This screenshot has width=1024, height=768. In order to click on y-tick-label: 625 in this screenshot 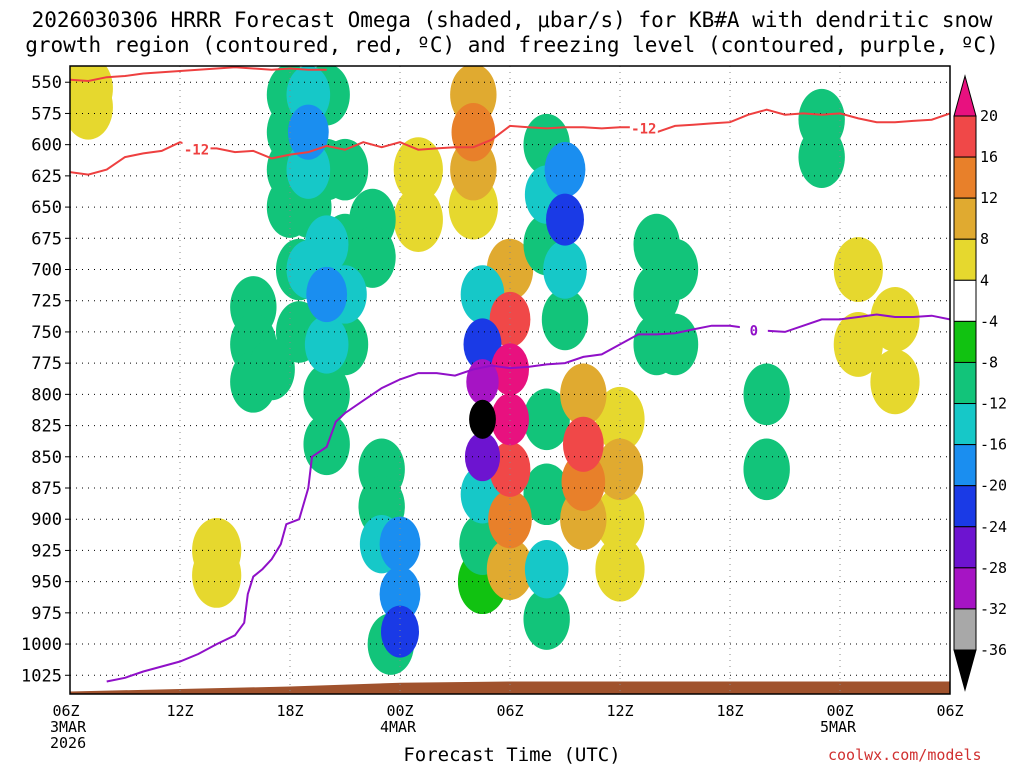, I will do `click(46, 177)`.